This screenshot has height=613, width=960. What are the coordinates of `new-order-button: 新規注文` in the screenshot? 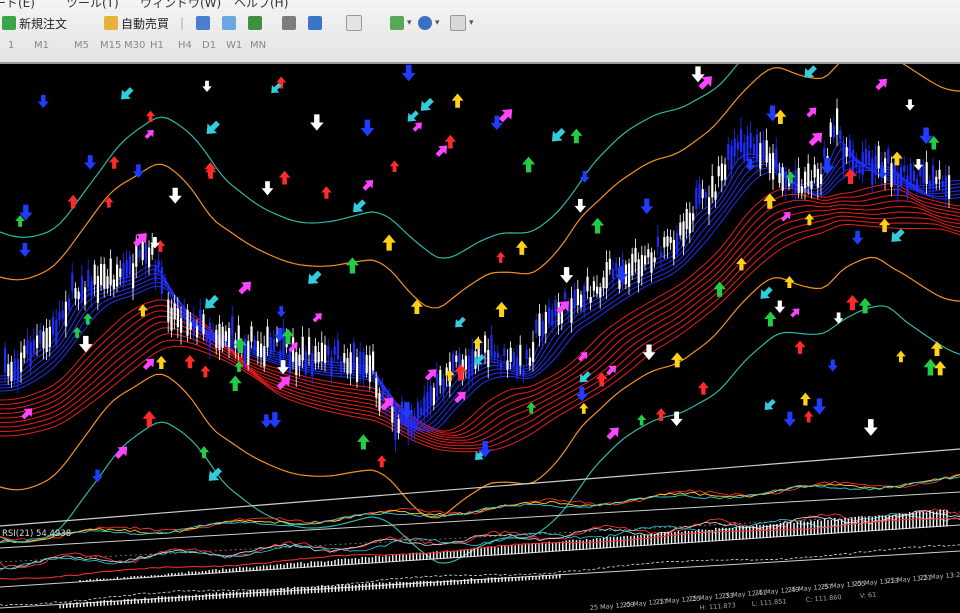 It's located at (34, 23).